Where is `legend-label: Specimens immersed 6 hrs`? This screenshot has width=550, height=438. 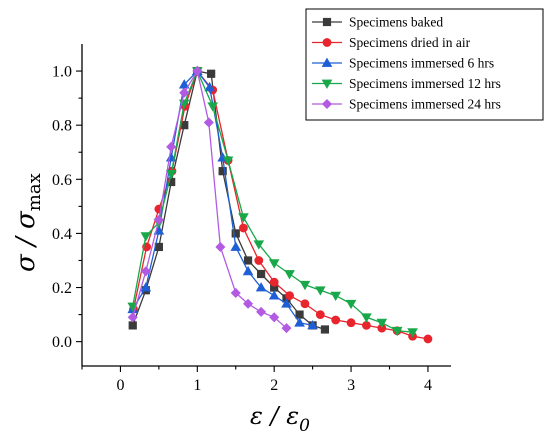
legend-label: Specimens immersed 6 hrs is located at coordinates (421, 63).